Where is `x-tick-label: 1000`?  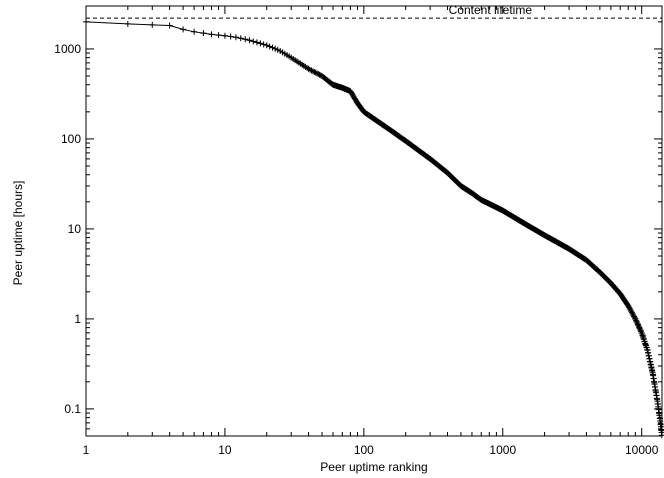
x-tick-label: 1000 is located at coordinates (502, 450).